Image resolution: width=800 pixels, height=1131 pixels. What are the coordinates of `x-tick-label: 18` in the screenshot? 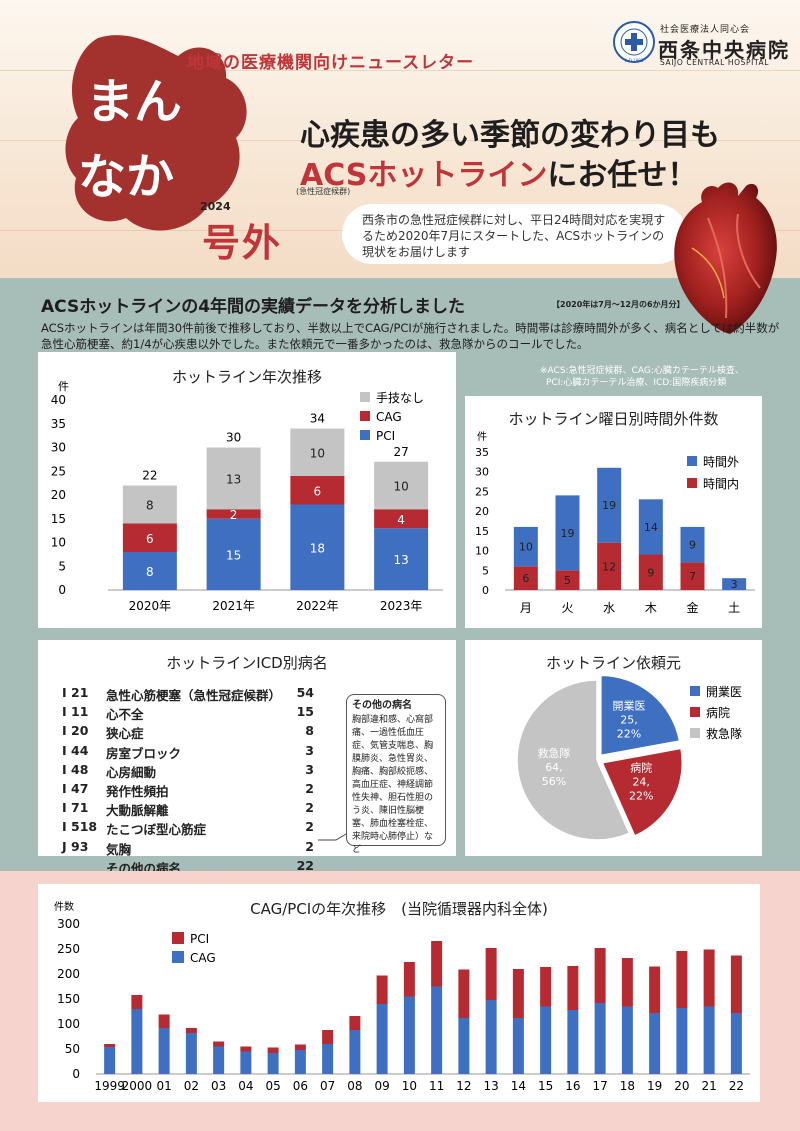 It's located at (627, 1086).